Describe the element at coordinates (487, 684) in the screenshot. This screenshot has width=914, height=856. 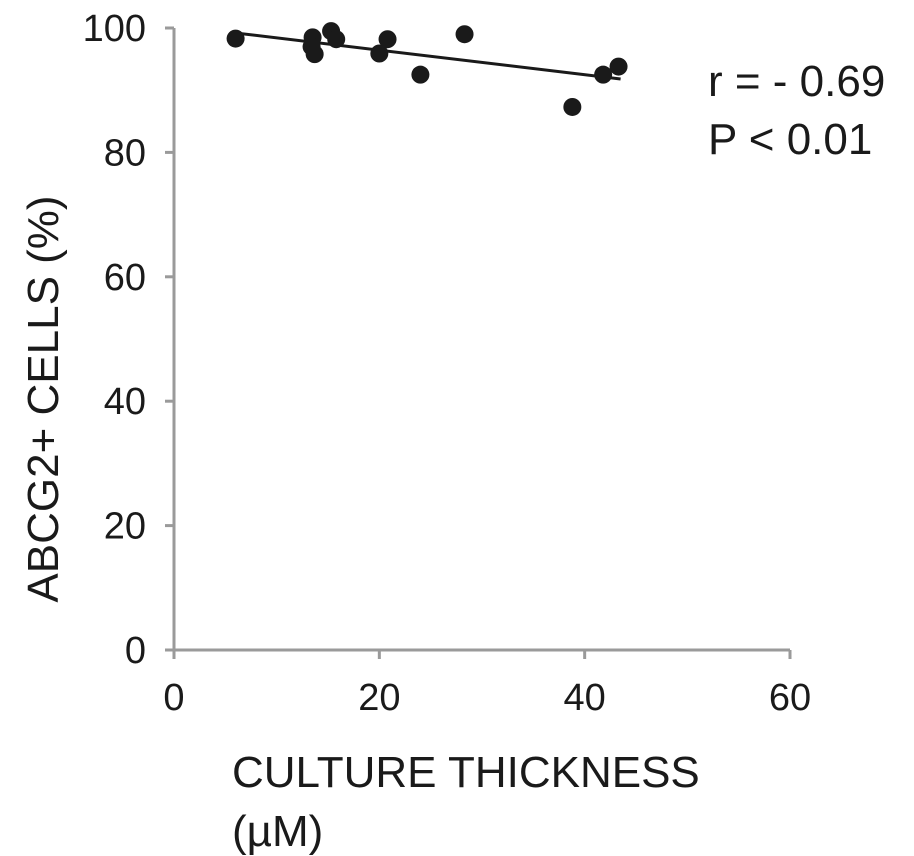
I see `x-ticks: 0 20 40 60` at that location.